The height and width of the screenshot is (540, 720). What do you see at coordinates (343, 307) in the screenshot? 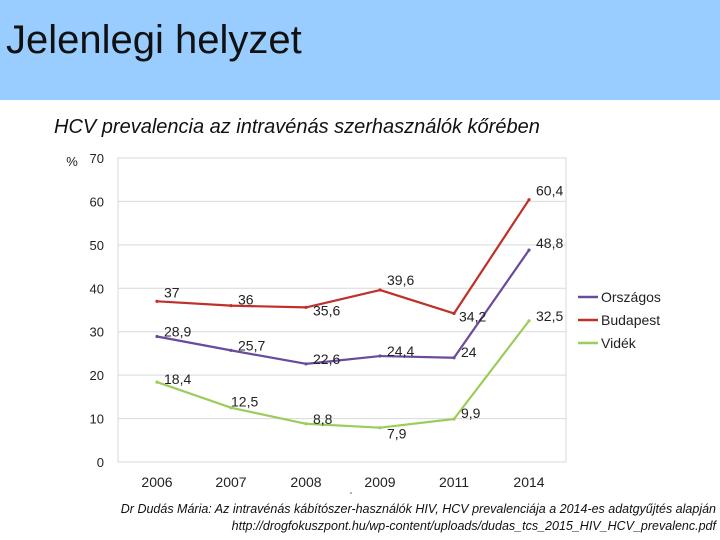
I see `series-line-Országos` at bounding box center [343, 307].